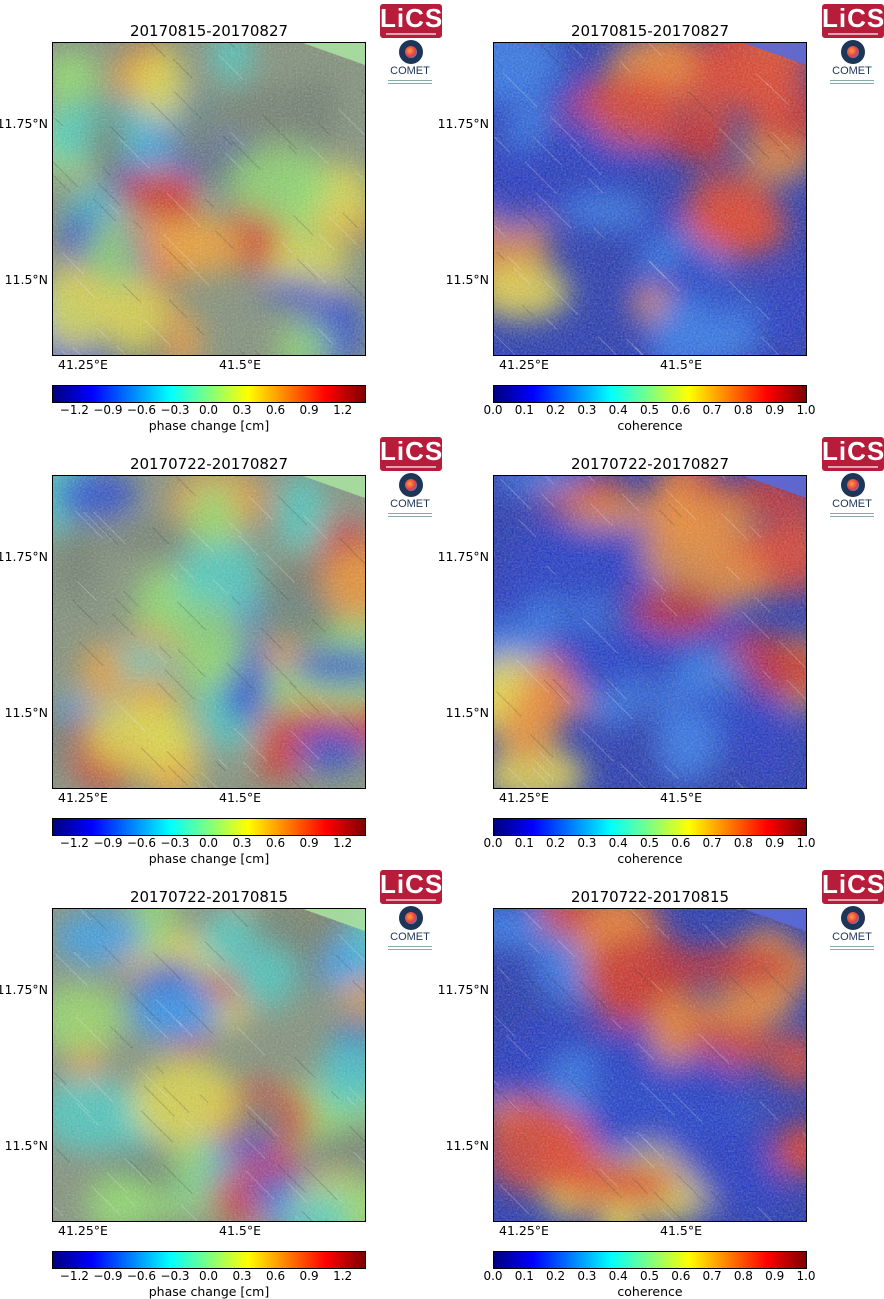 The image size is (884, 1299). What do you see at coordinates (650, 827) in the screenshot?
I see `coherence-colorbar` at bounding box center [650, 827].